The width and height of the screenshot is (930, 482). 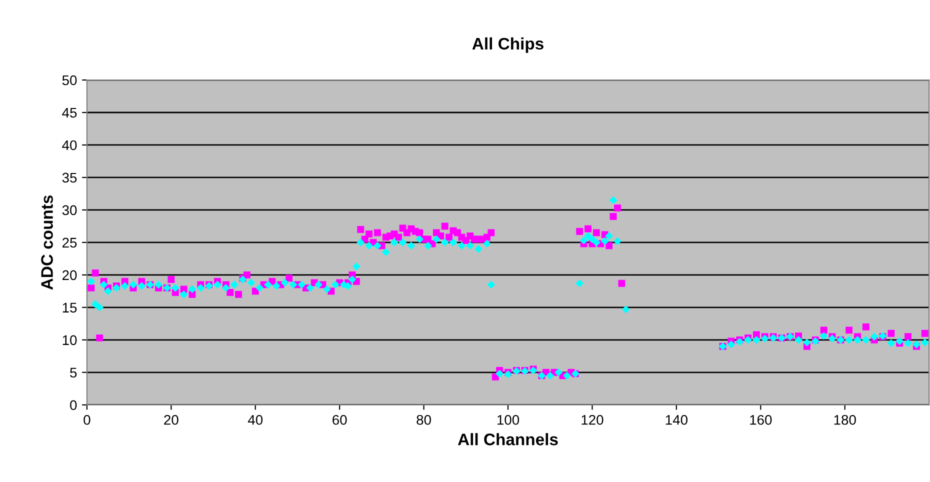 What do you see at coordinates (593, 419) in the screenshot?
I see `x-tick-label: 120` at bounding box center [593, 419].